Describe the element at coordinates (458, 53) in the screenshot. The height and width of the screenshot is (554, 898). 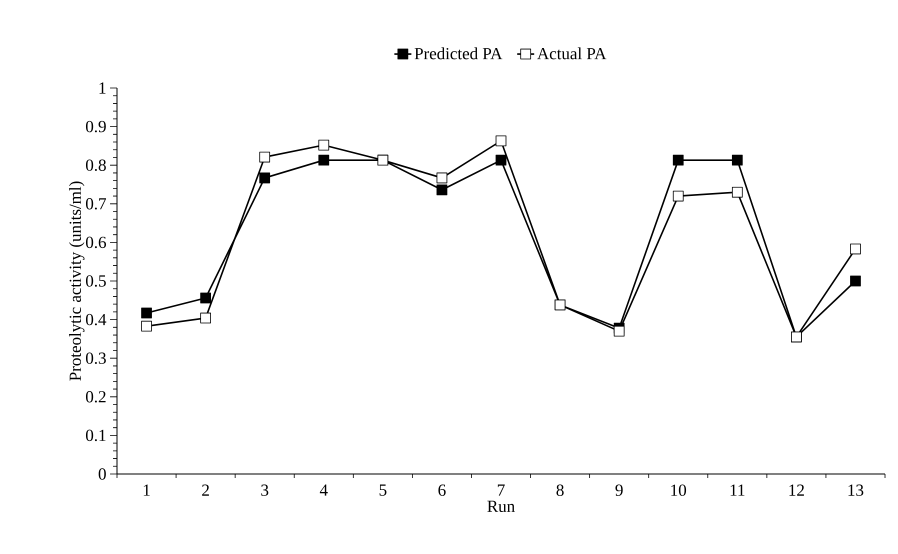
I see `legend-label: Predicted PA` at that location.